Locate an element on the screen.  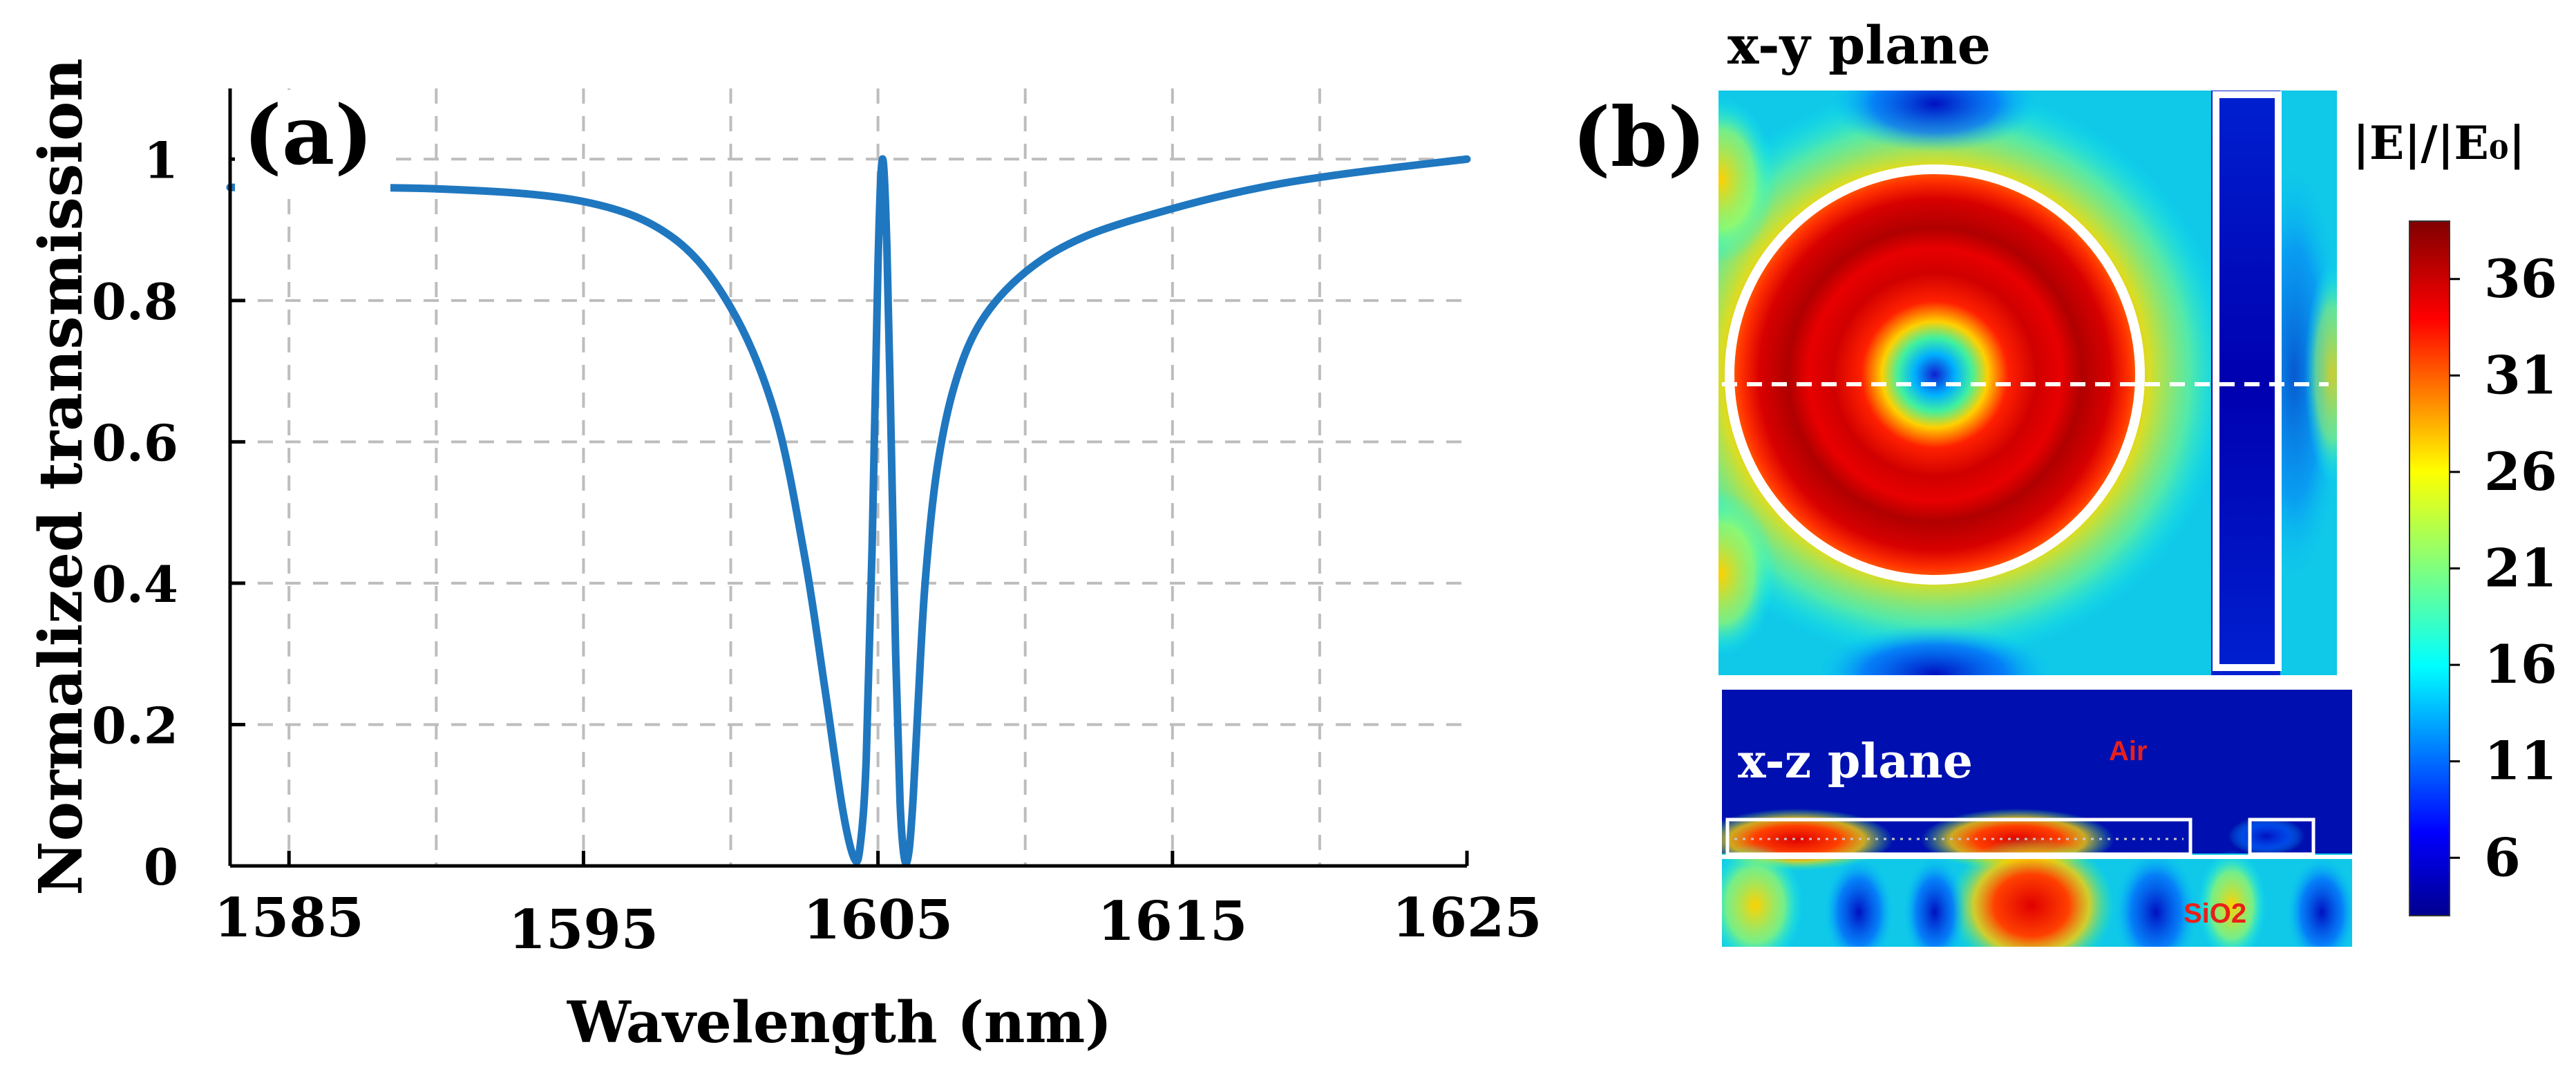
disk-cross-section-outline is located at coordinates (1959, 837).